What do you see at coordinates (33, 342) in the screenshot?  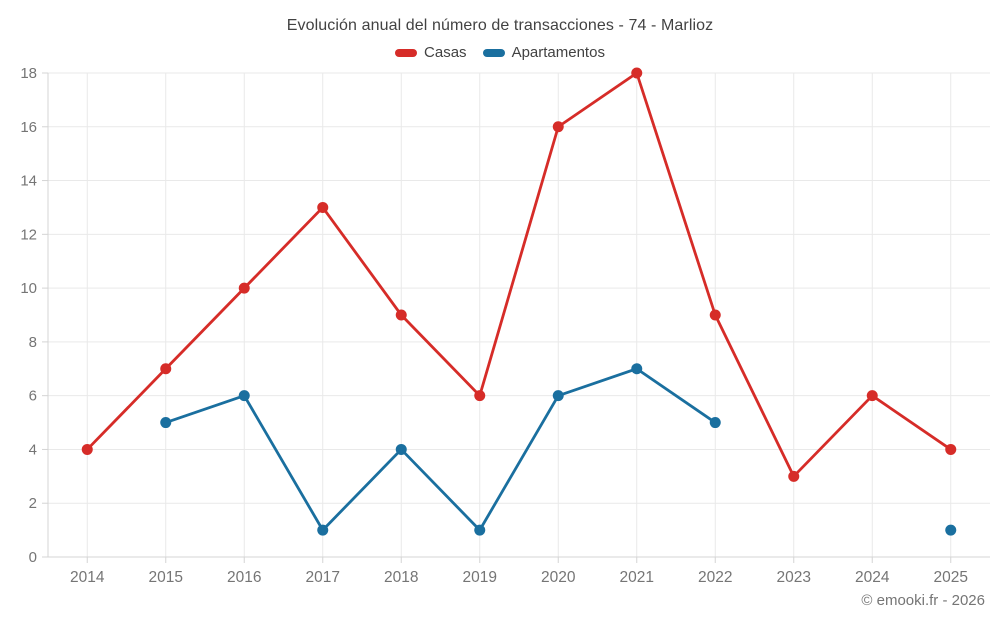 I see `y-axis-label: 8` at bounding box center [33, 342].